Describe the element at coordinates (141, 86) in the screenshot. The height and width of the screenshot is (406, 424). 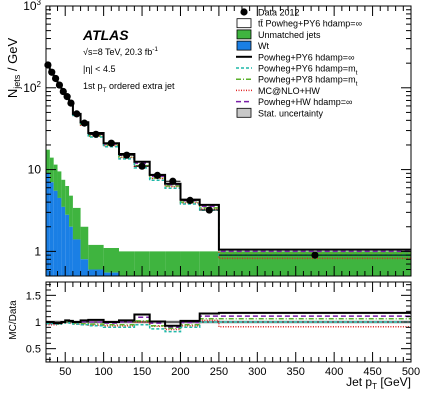
I see `jet-ordering-post: ordered extra jet` at that location.